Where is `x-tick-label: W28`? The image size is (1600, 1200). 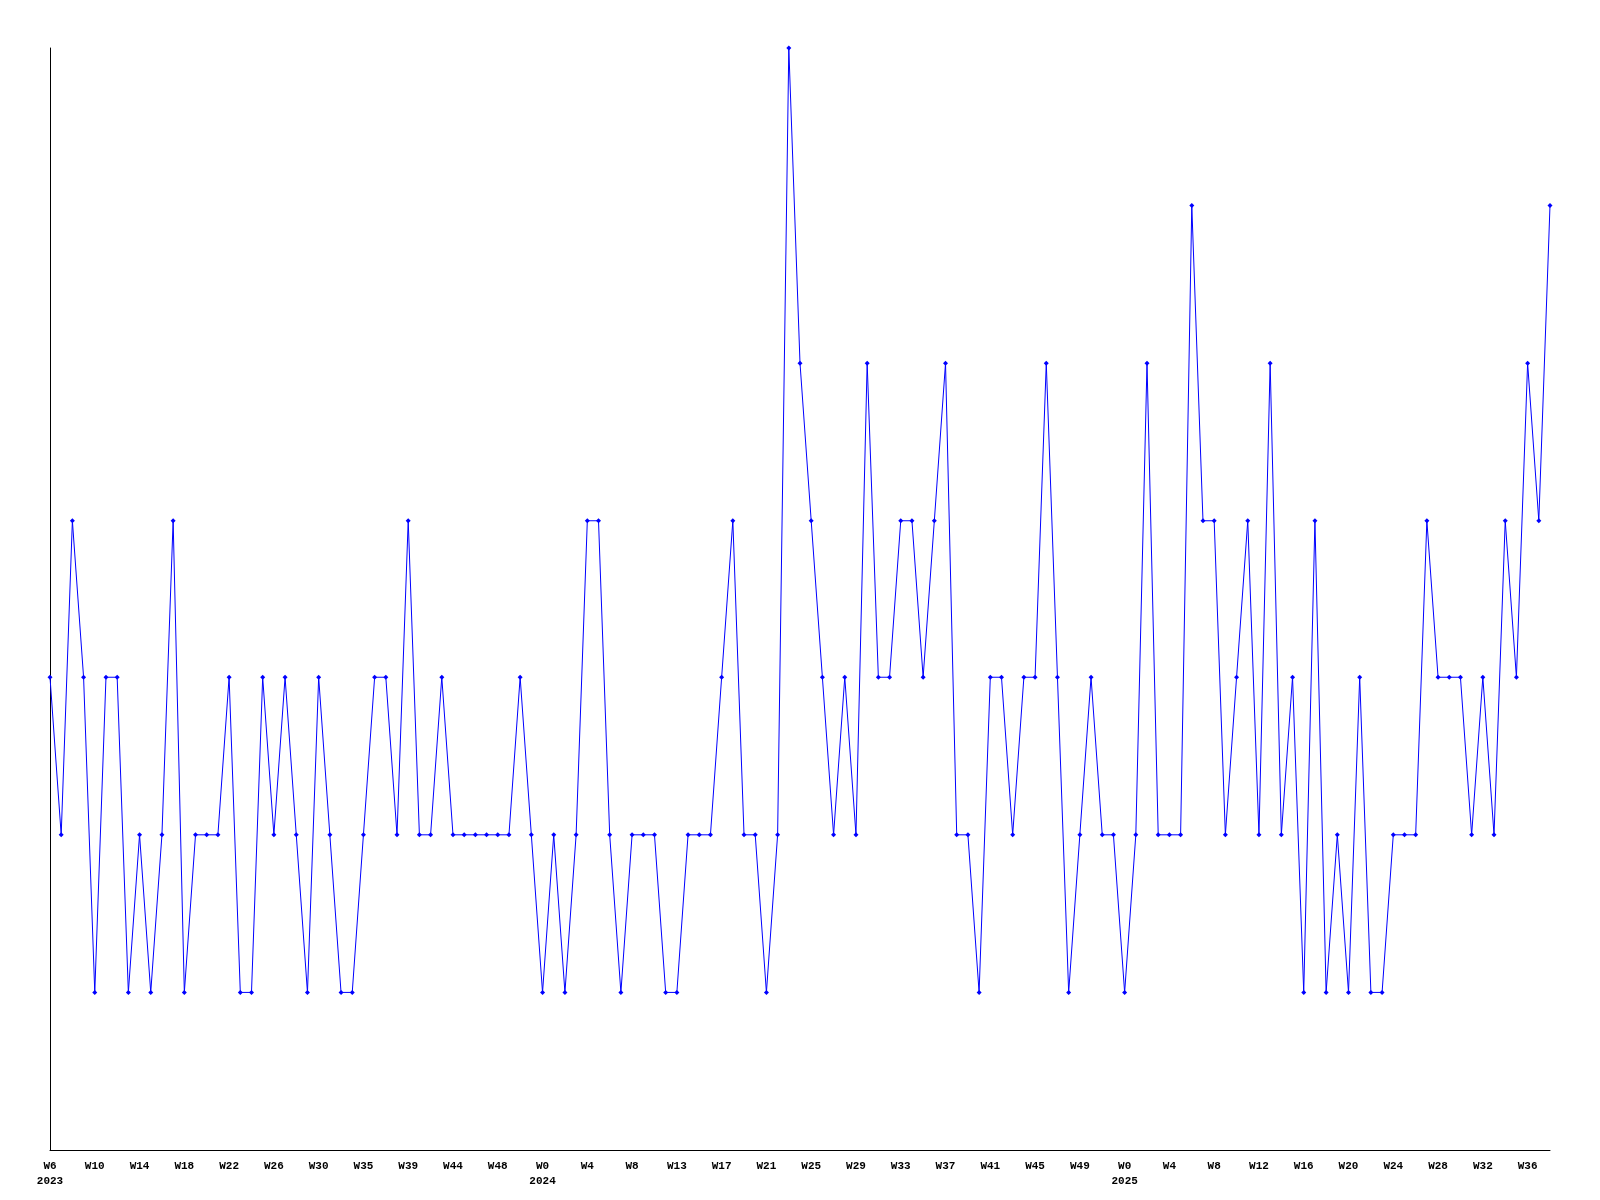
x-tick-label: W28 is located at coordinates (1438, 1165).